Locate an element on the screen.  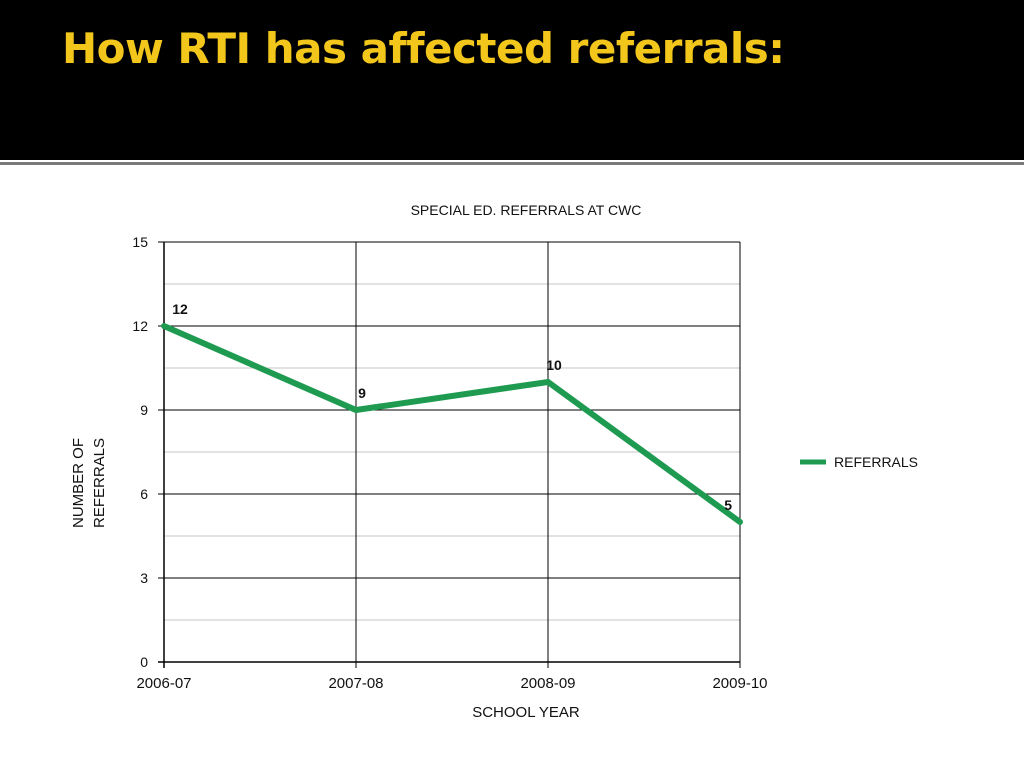
x-tick-label: 2006-07 is located at coordinates (163, 683).